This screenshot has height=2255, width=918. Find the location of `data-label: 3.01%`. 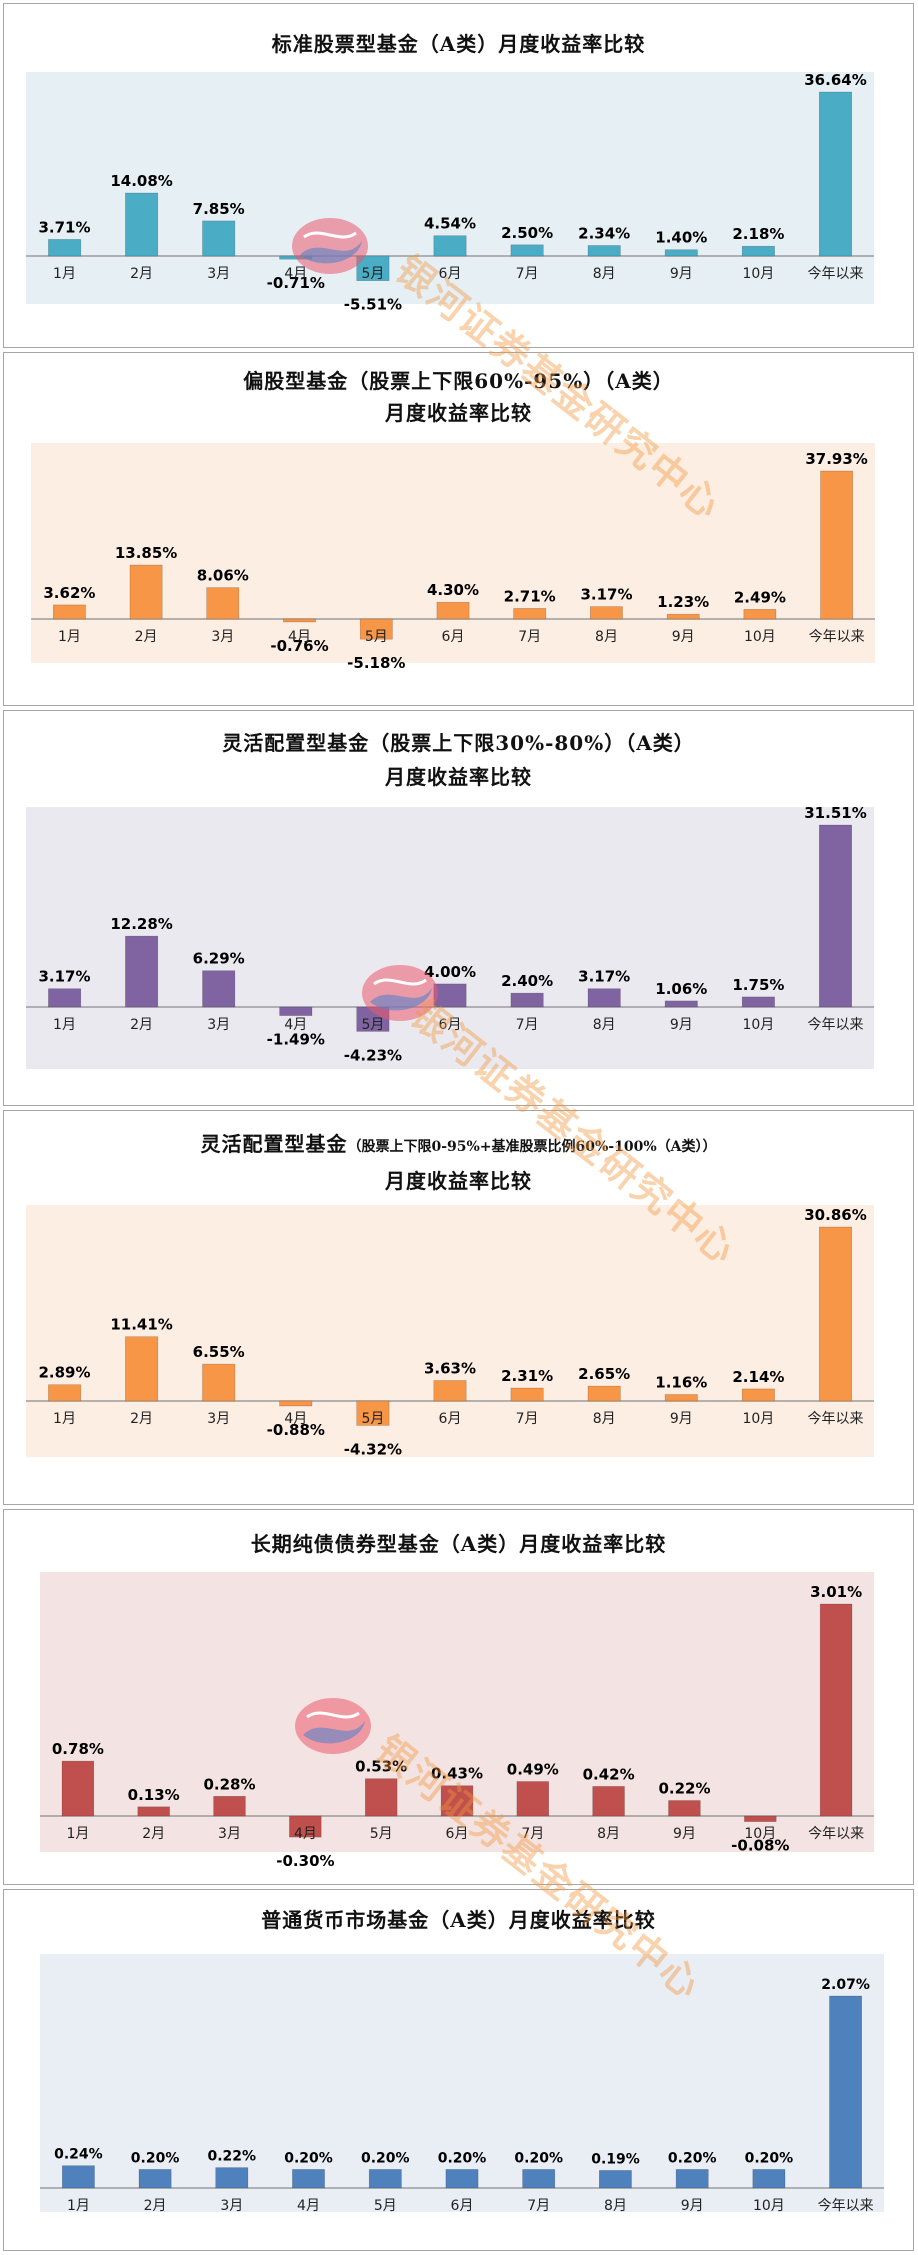

data-label: 3.01% is located at coordinates (836, 1592).